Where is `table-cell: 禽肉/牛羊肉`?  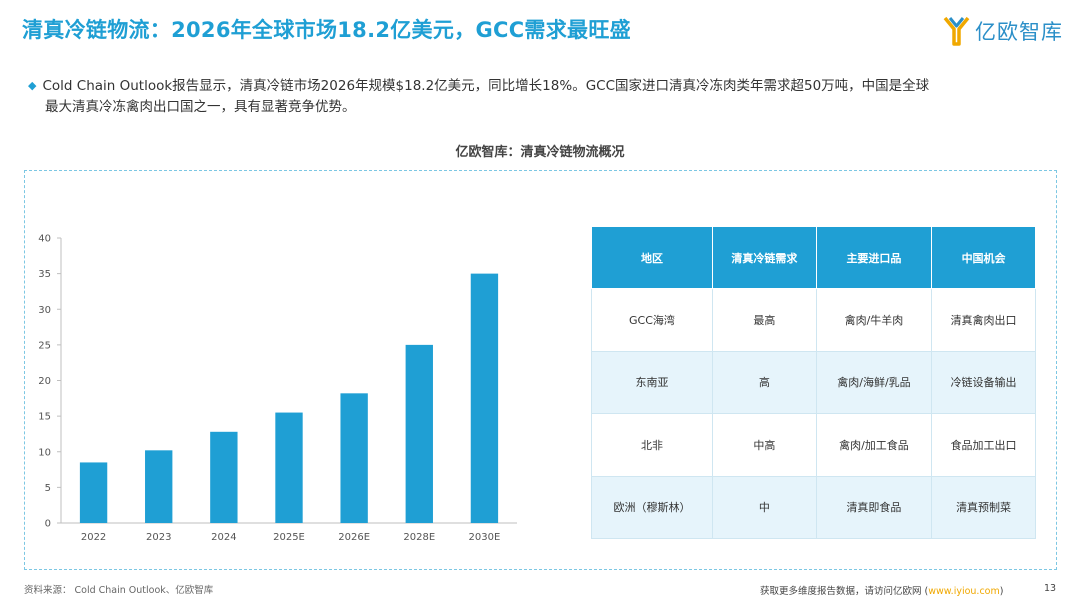 table-cell: 禽肉/牛羊肉 is located at coordinates (874, 320).